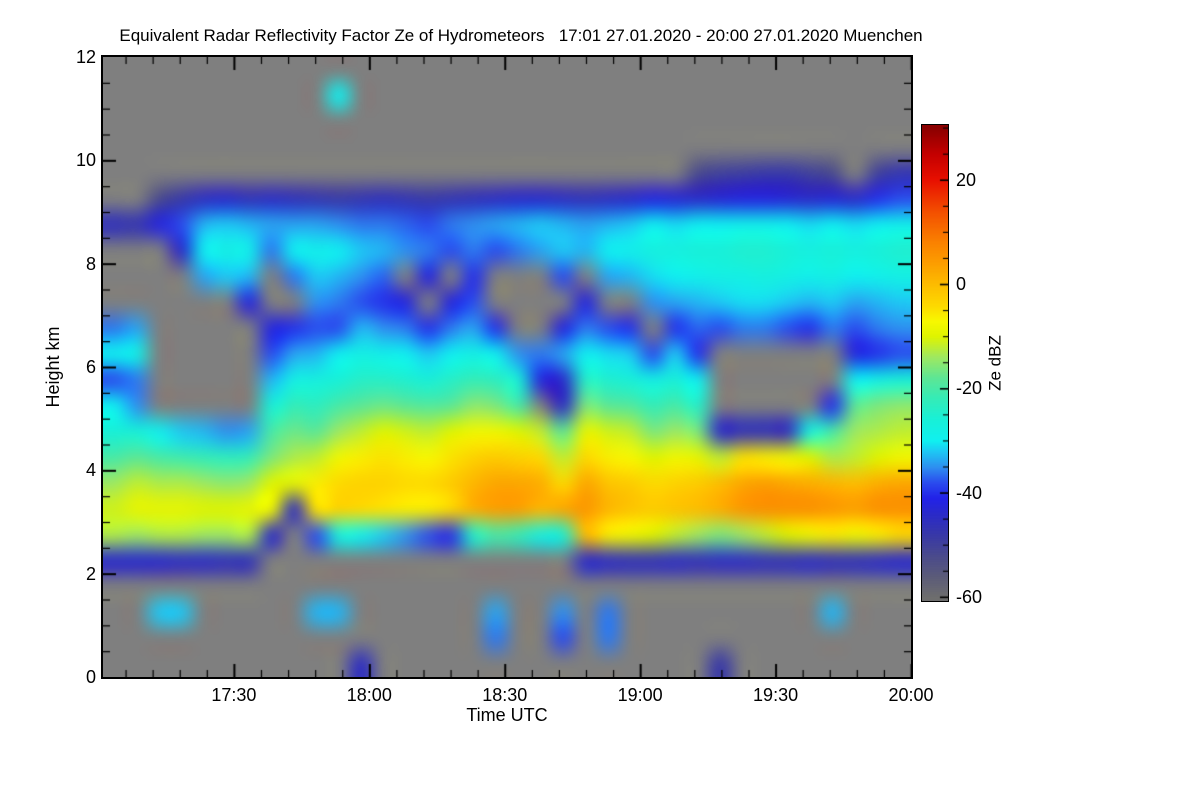 This screenshot has width=1200, height=800. What do you see at coordinates (969, 388) in the screenshot?
I see `colorbar-tick-label: -20` at bounding box center [969, 388].